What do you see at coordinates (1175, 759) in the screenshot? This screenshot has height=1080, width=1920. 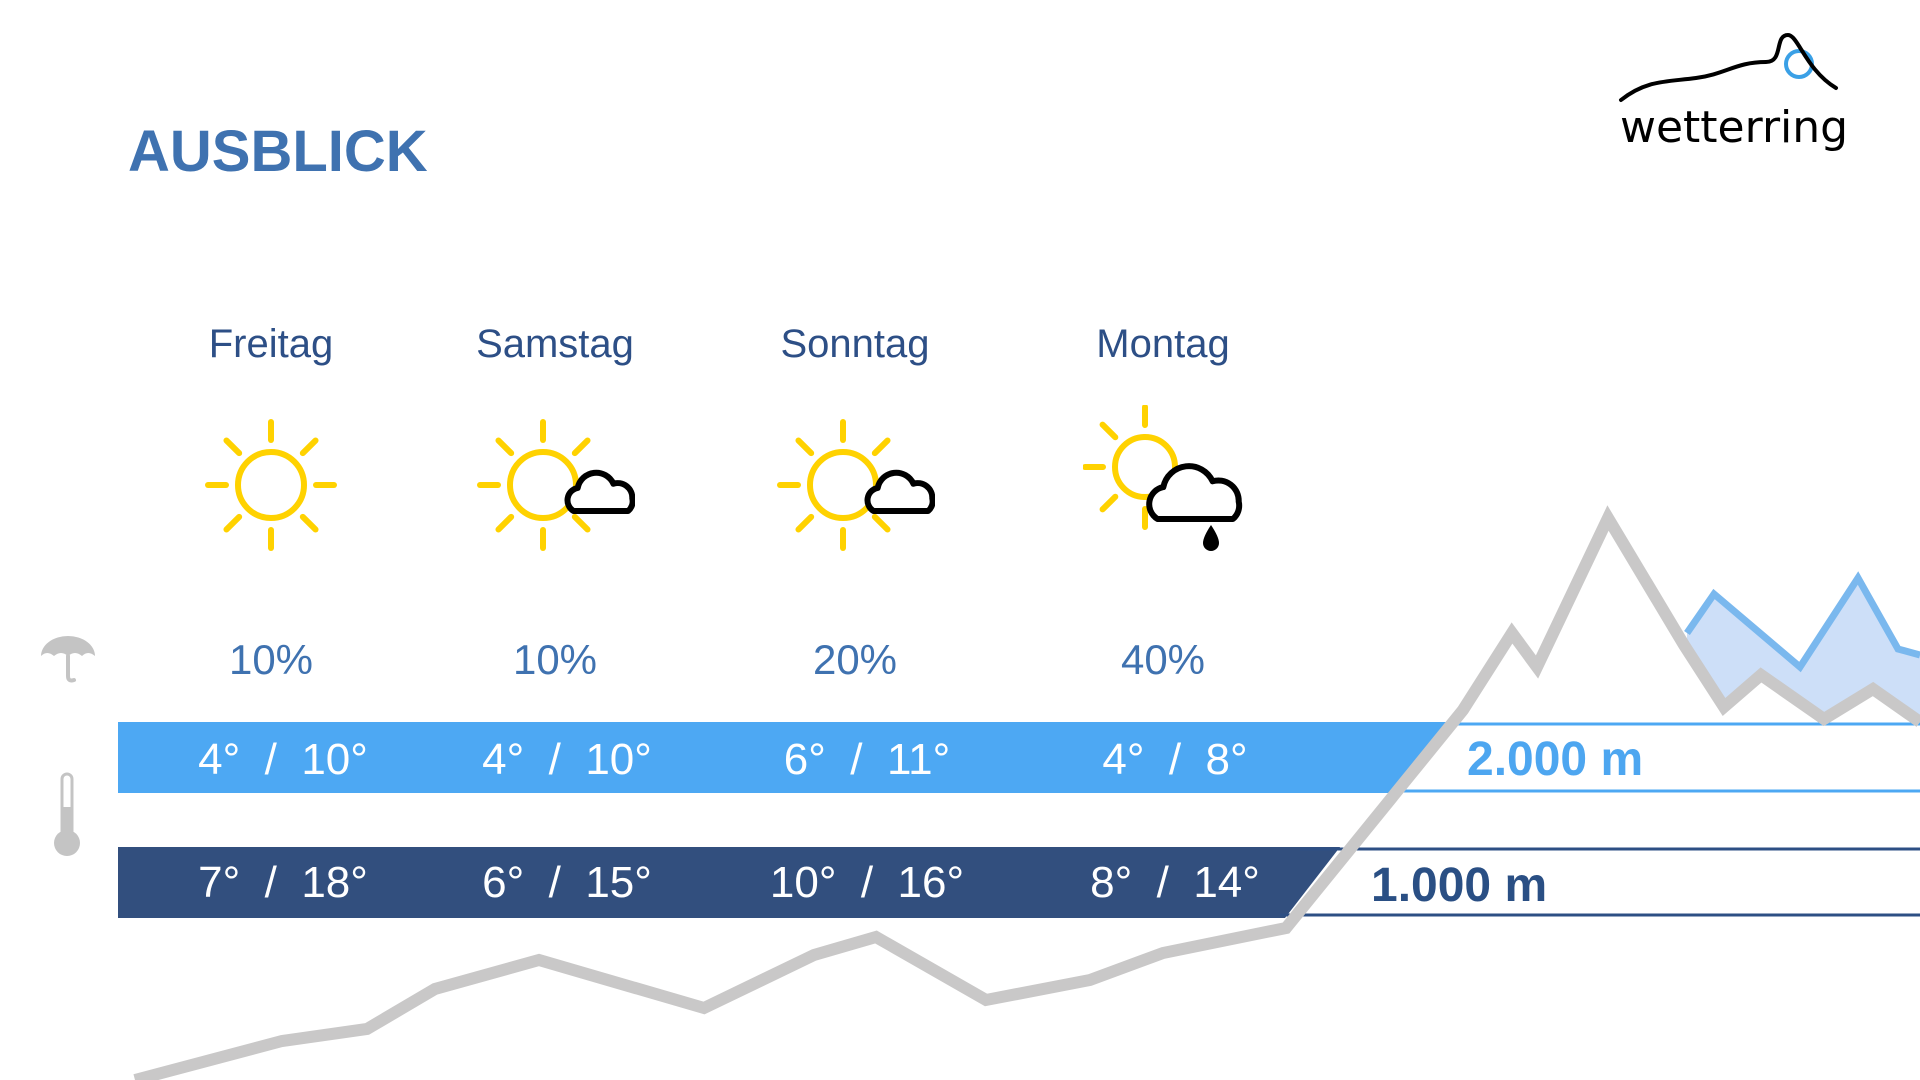 I see `temp-2000m: 4° / 8°` at bounding box center [1175, 759].